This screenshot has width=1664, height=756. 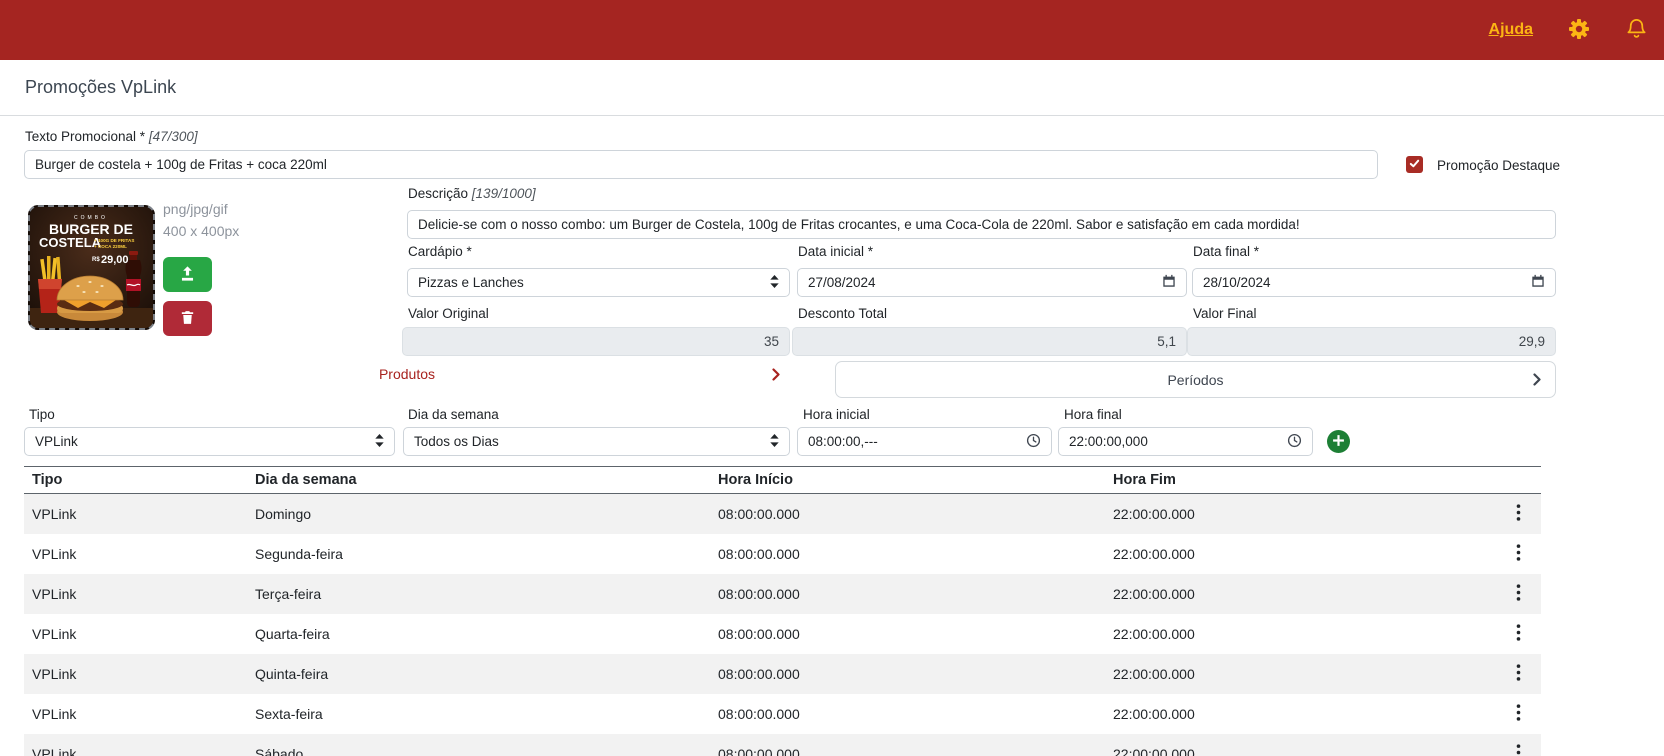 I want to click on header-actions, so click(x=1518, y=480).